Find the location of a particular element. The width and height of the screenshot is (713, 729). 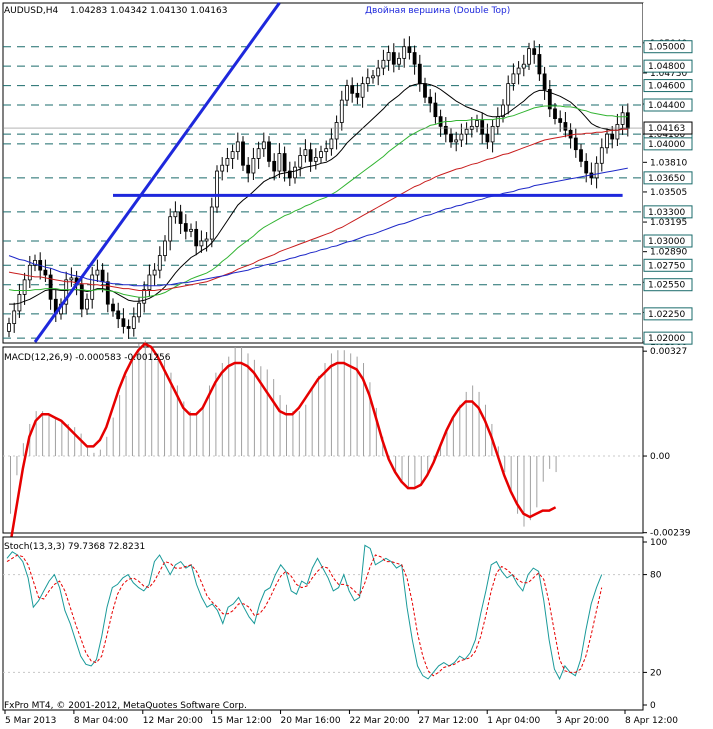

stoch-tick-label: 80 is located at coordinates (656, 576).